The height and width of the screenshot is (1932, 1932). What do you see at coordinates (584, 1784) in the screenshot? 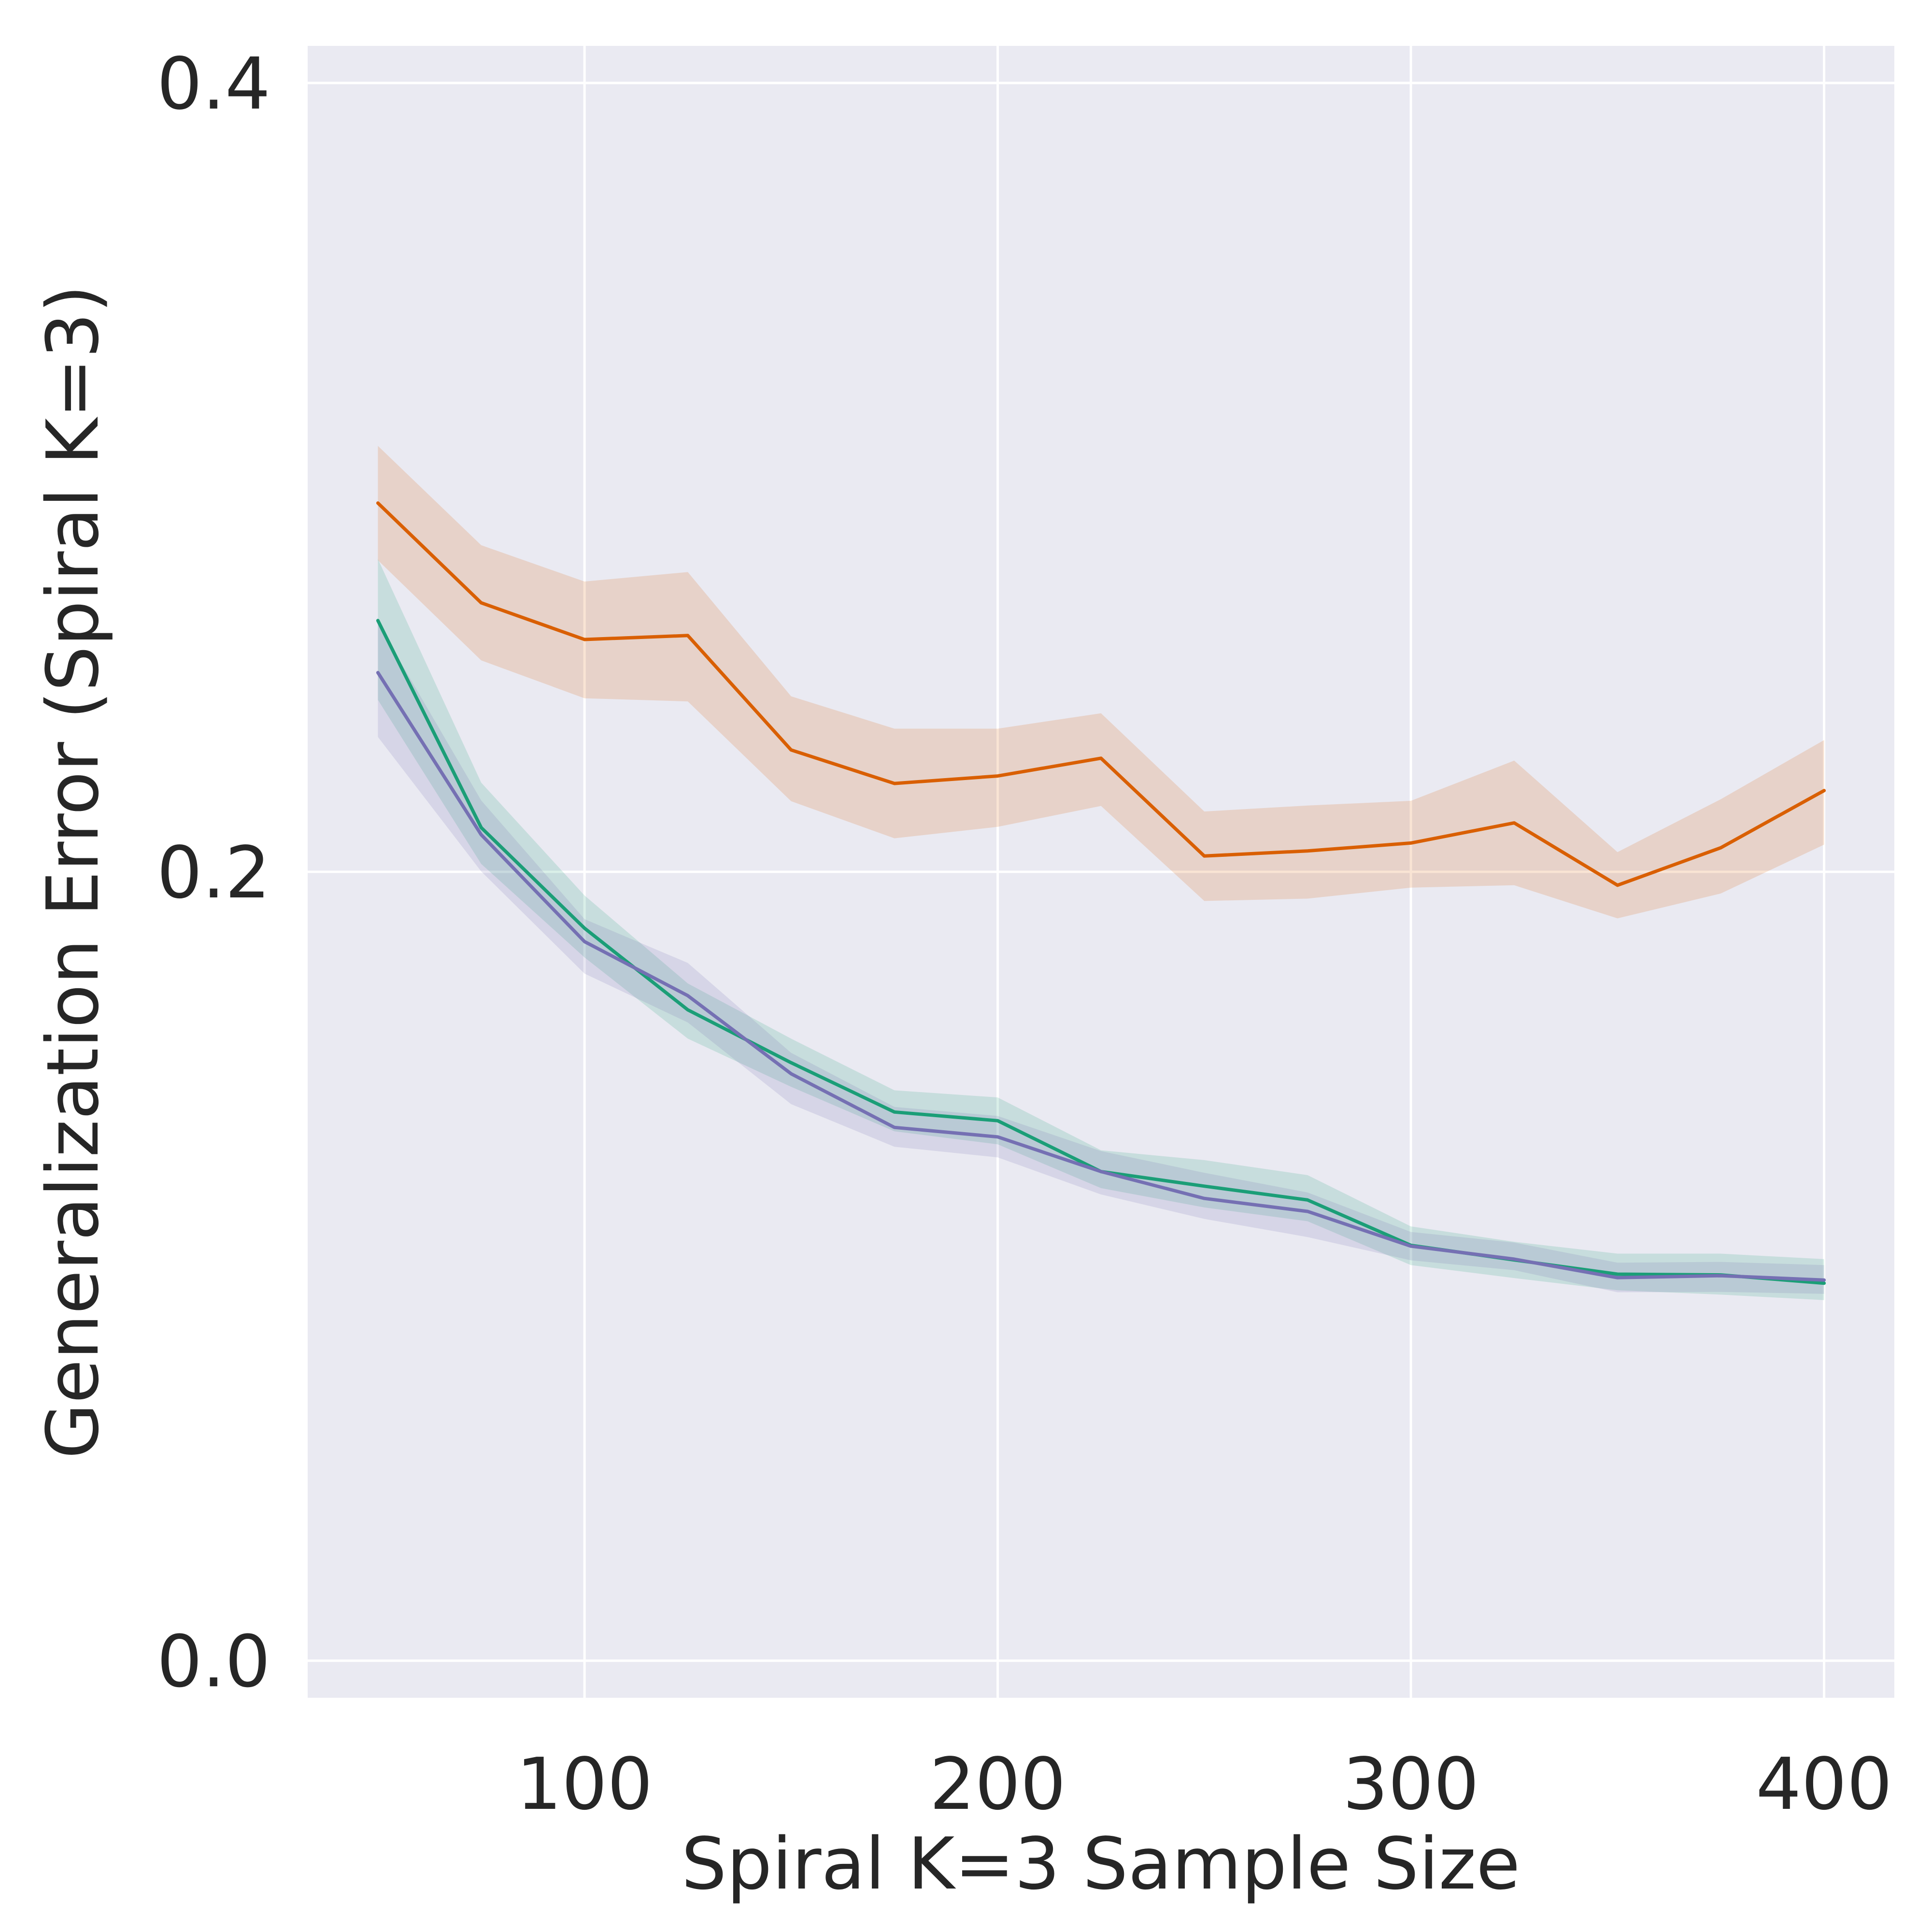
I see `x-tick-label: 100` at bounding box center [584, 1784].